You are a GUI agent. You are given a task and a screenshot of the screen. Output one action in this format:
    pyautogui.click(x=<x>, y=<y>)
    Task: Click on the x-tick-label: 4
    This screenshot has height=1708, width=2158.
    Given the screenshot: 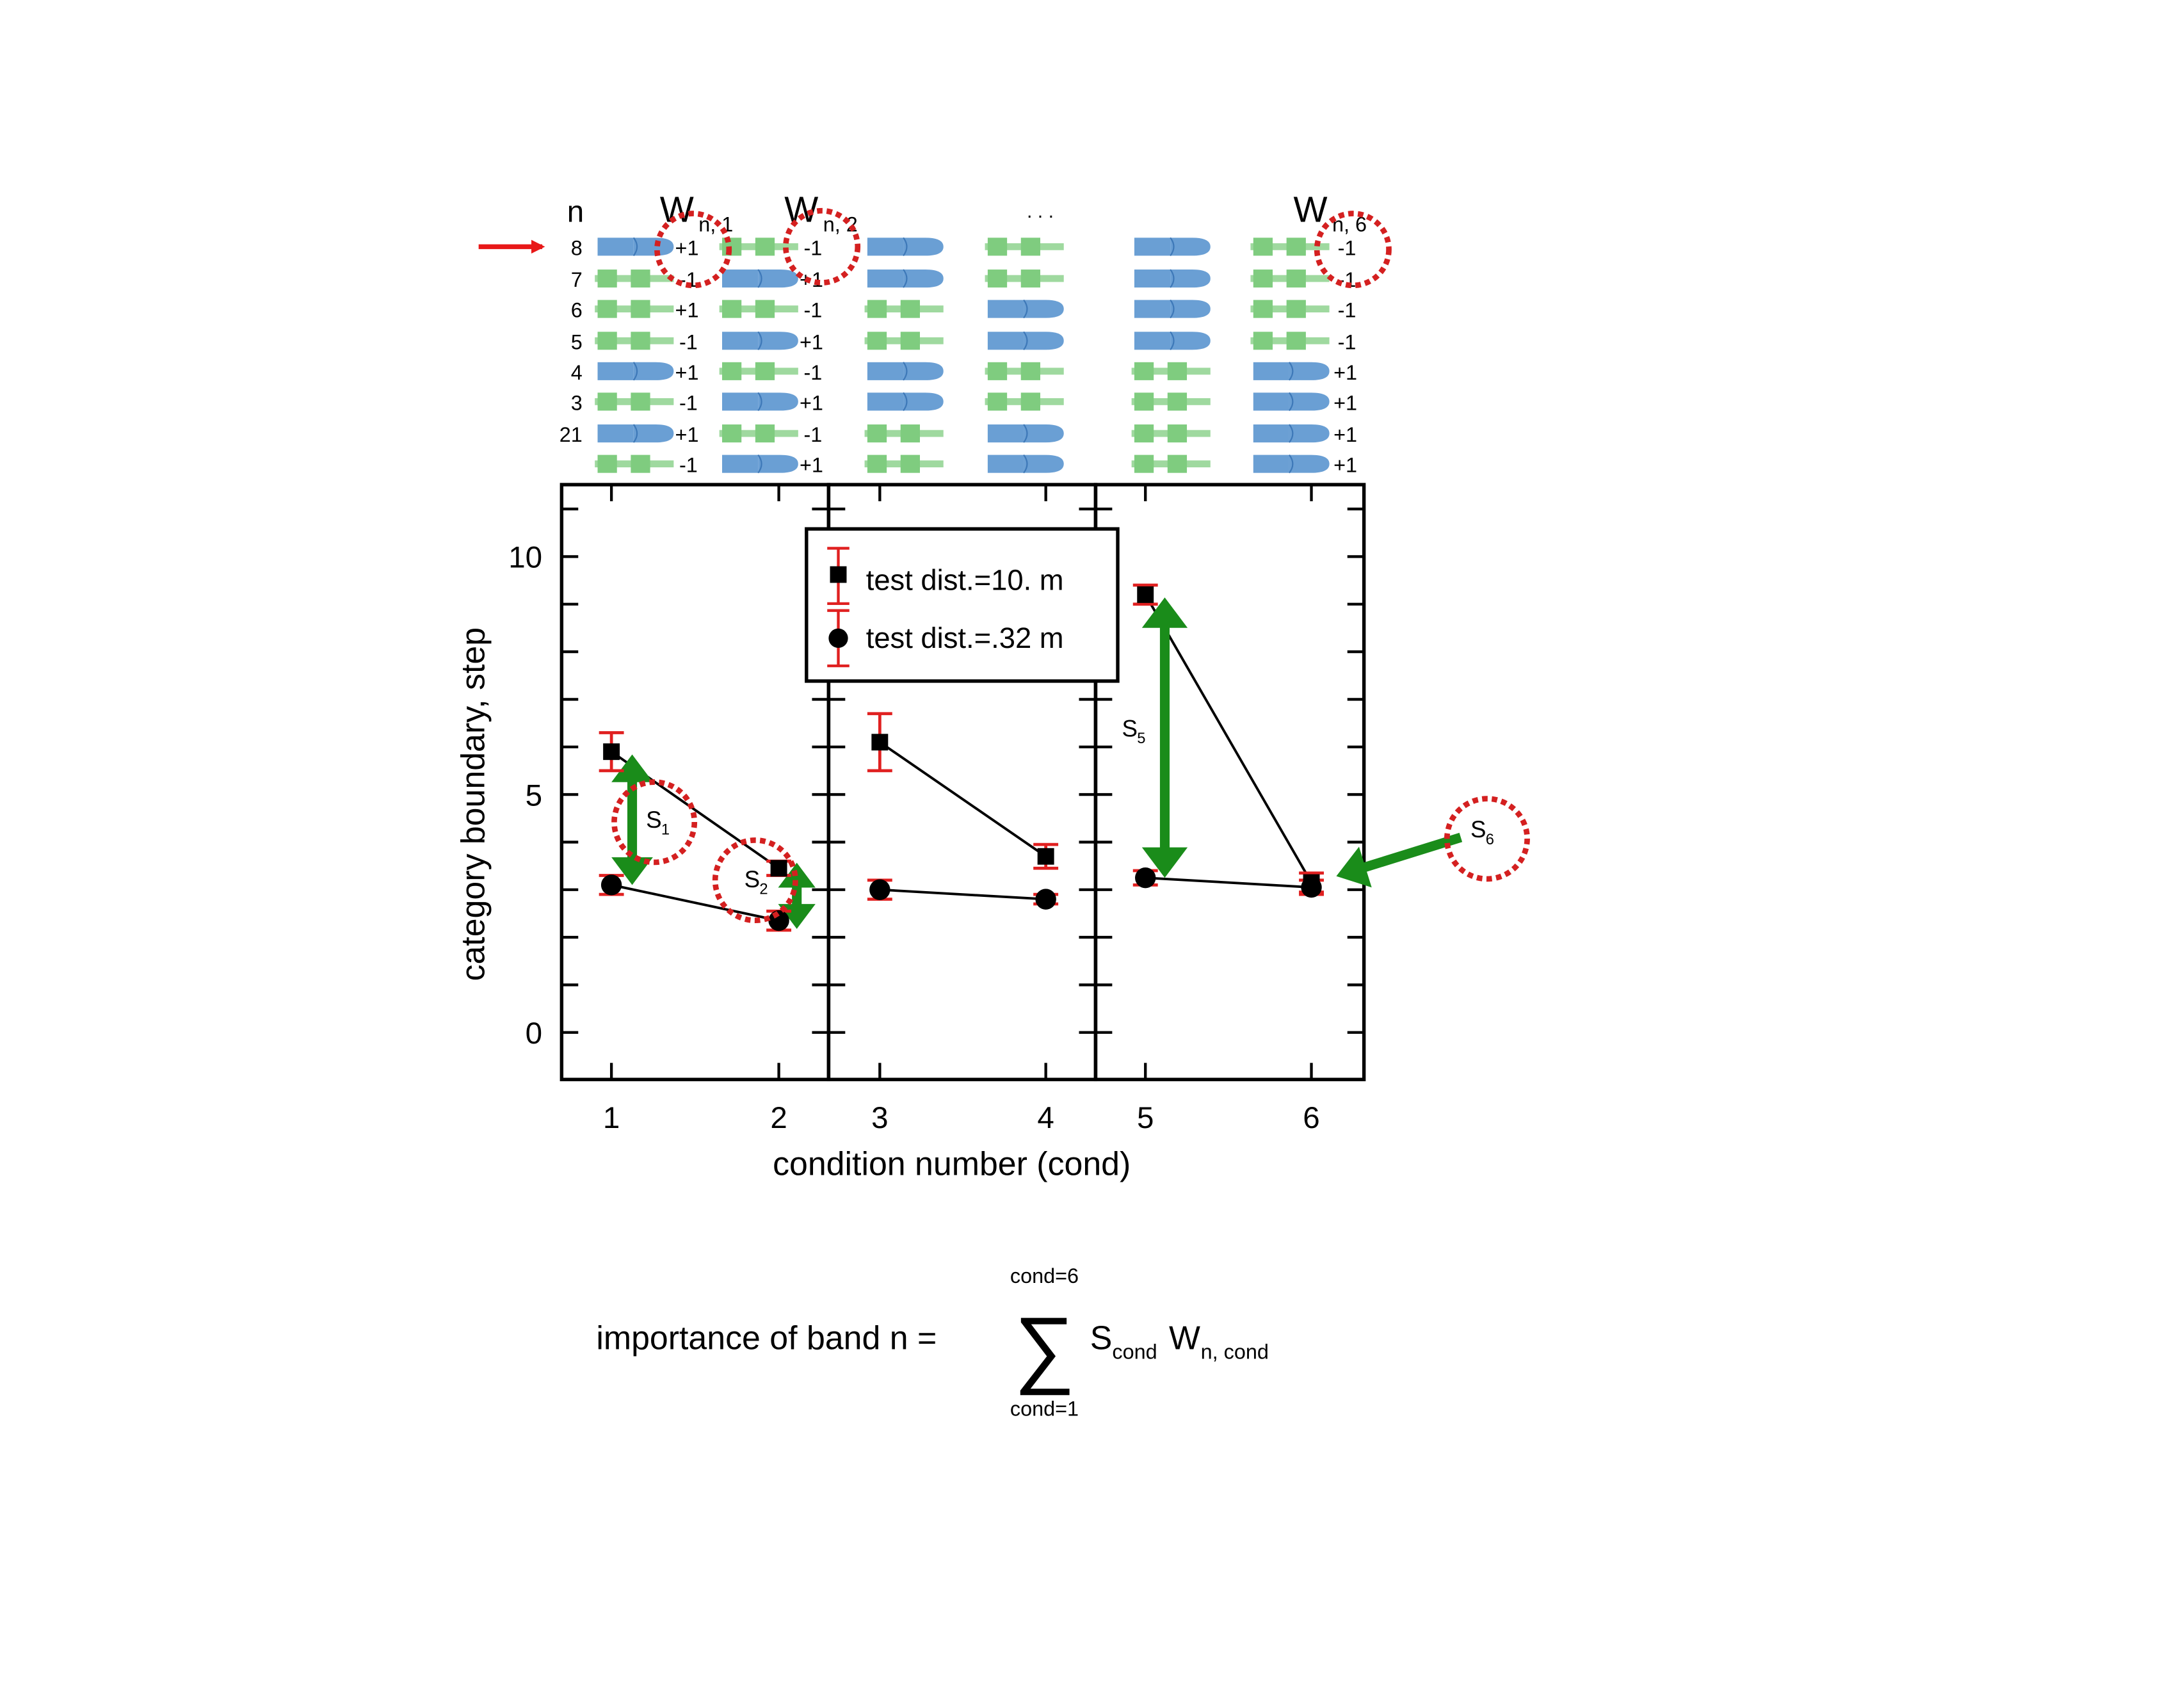 What is the action you would take?
    pyautogui.click(x=1045, y=1118)
    